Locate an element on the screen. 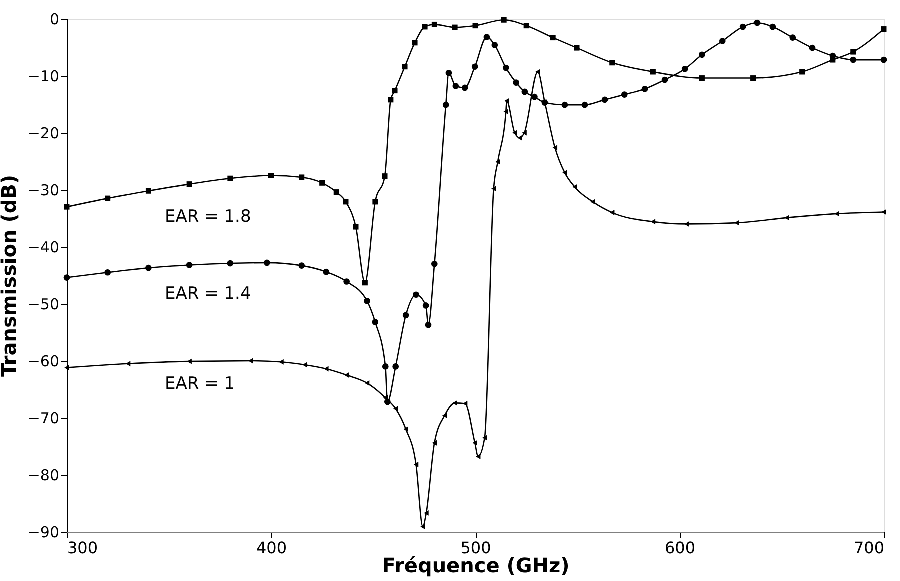 The height and width of the screenshot is (581, 900). series-label: EAR = 1.4 is located at coordinates (208, 294).